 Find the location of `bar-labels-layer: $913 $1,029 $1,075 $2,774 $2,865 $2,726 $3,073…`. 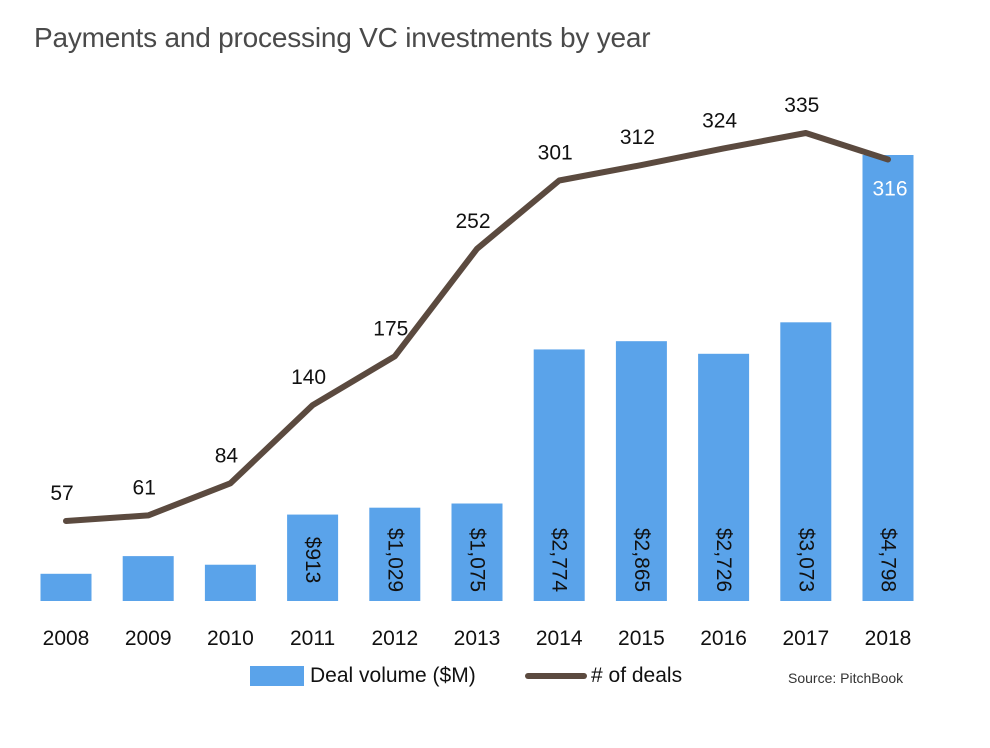

bar-labels-layer: $913 $1,029 $1,075 $2,774 $2,865 $2,726 $3,073… is located at coordinates (600, 560).